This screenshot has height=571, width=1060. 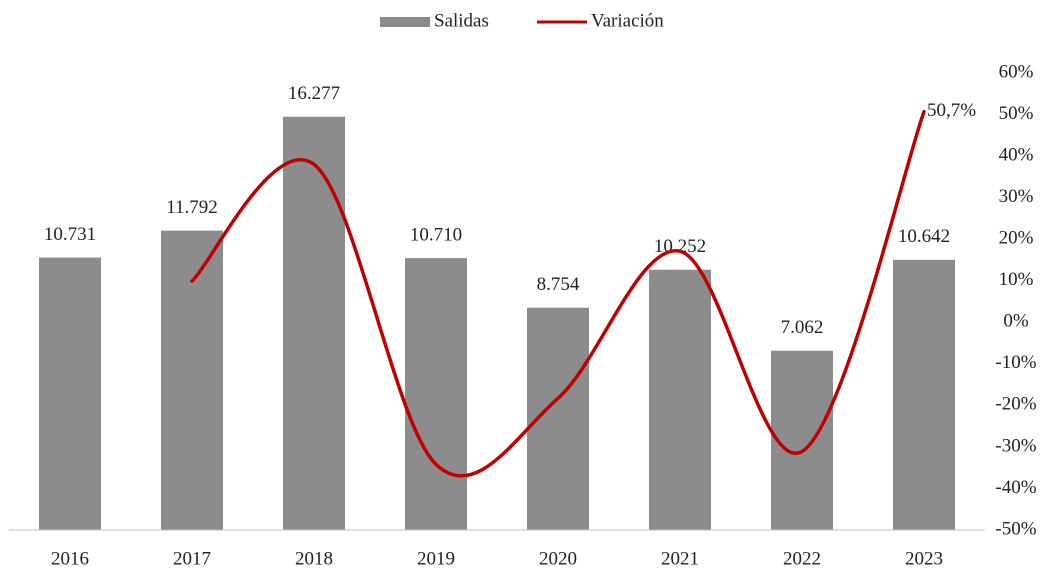 I want to click on y2-tick-label: 60%, so click(x=1016, y=71).